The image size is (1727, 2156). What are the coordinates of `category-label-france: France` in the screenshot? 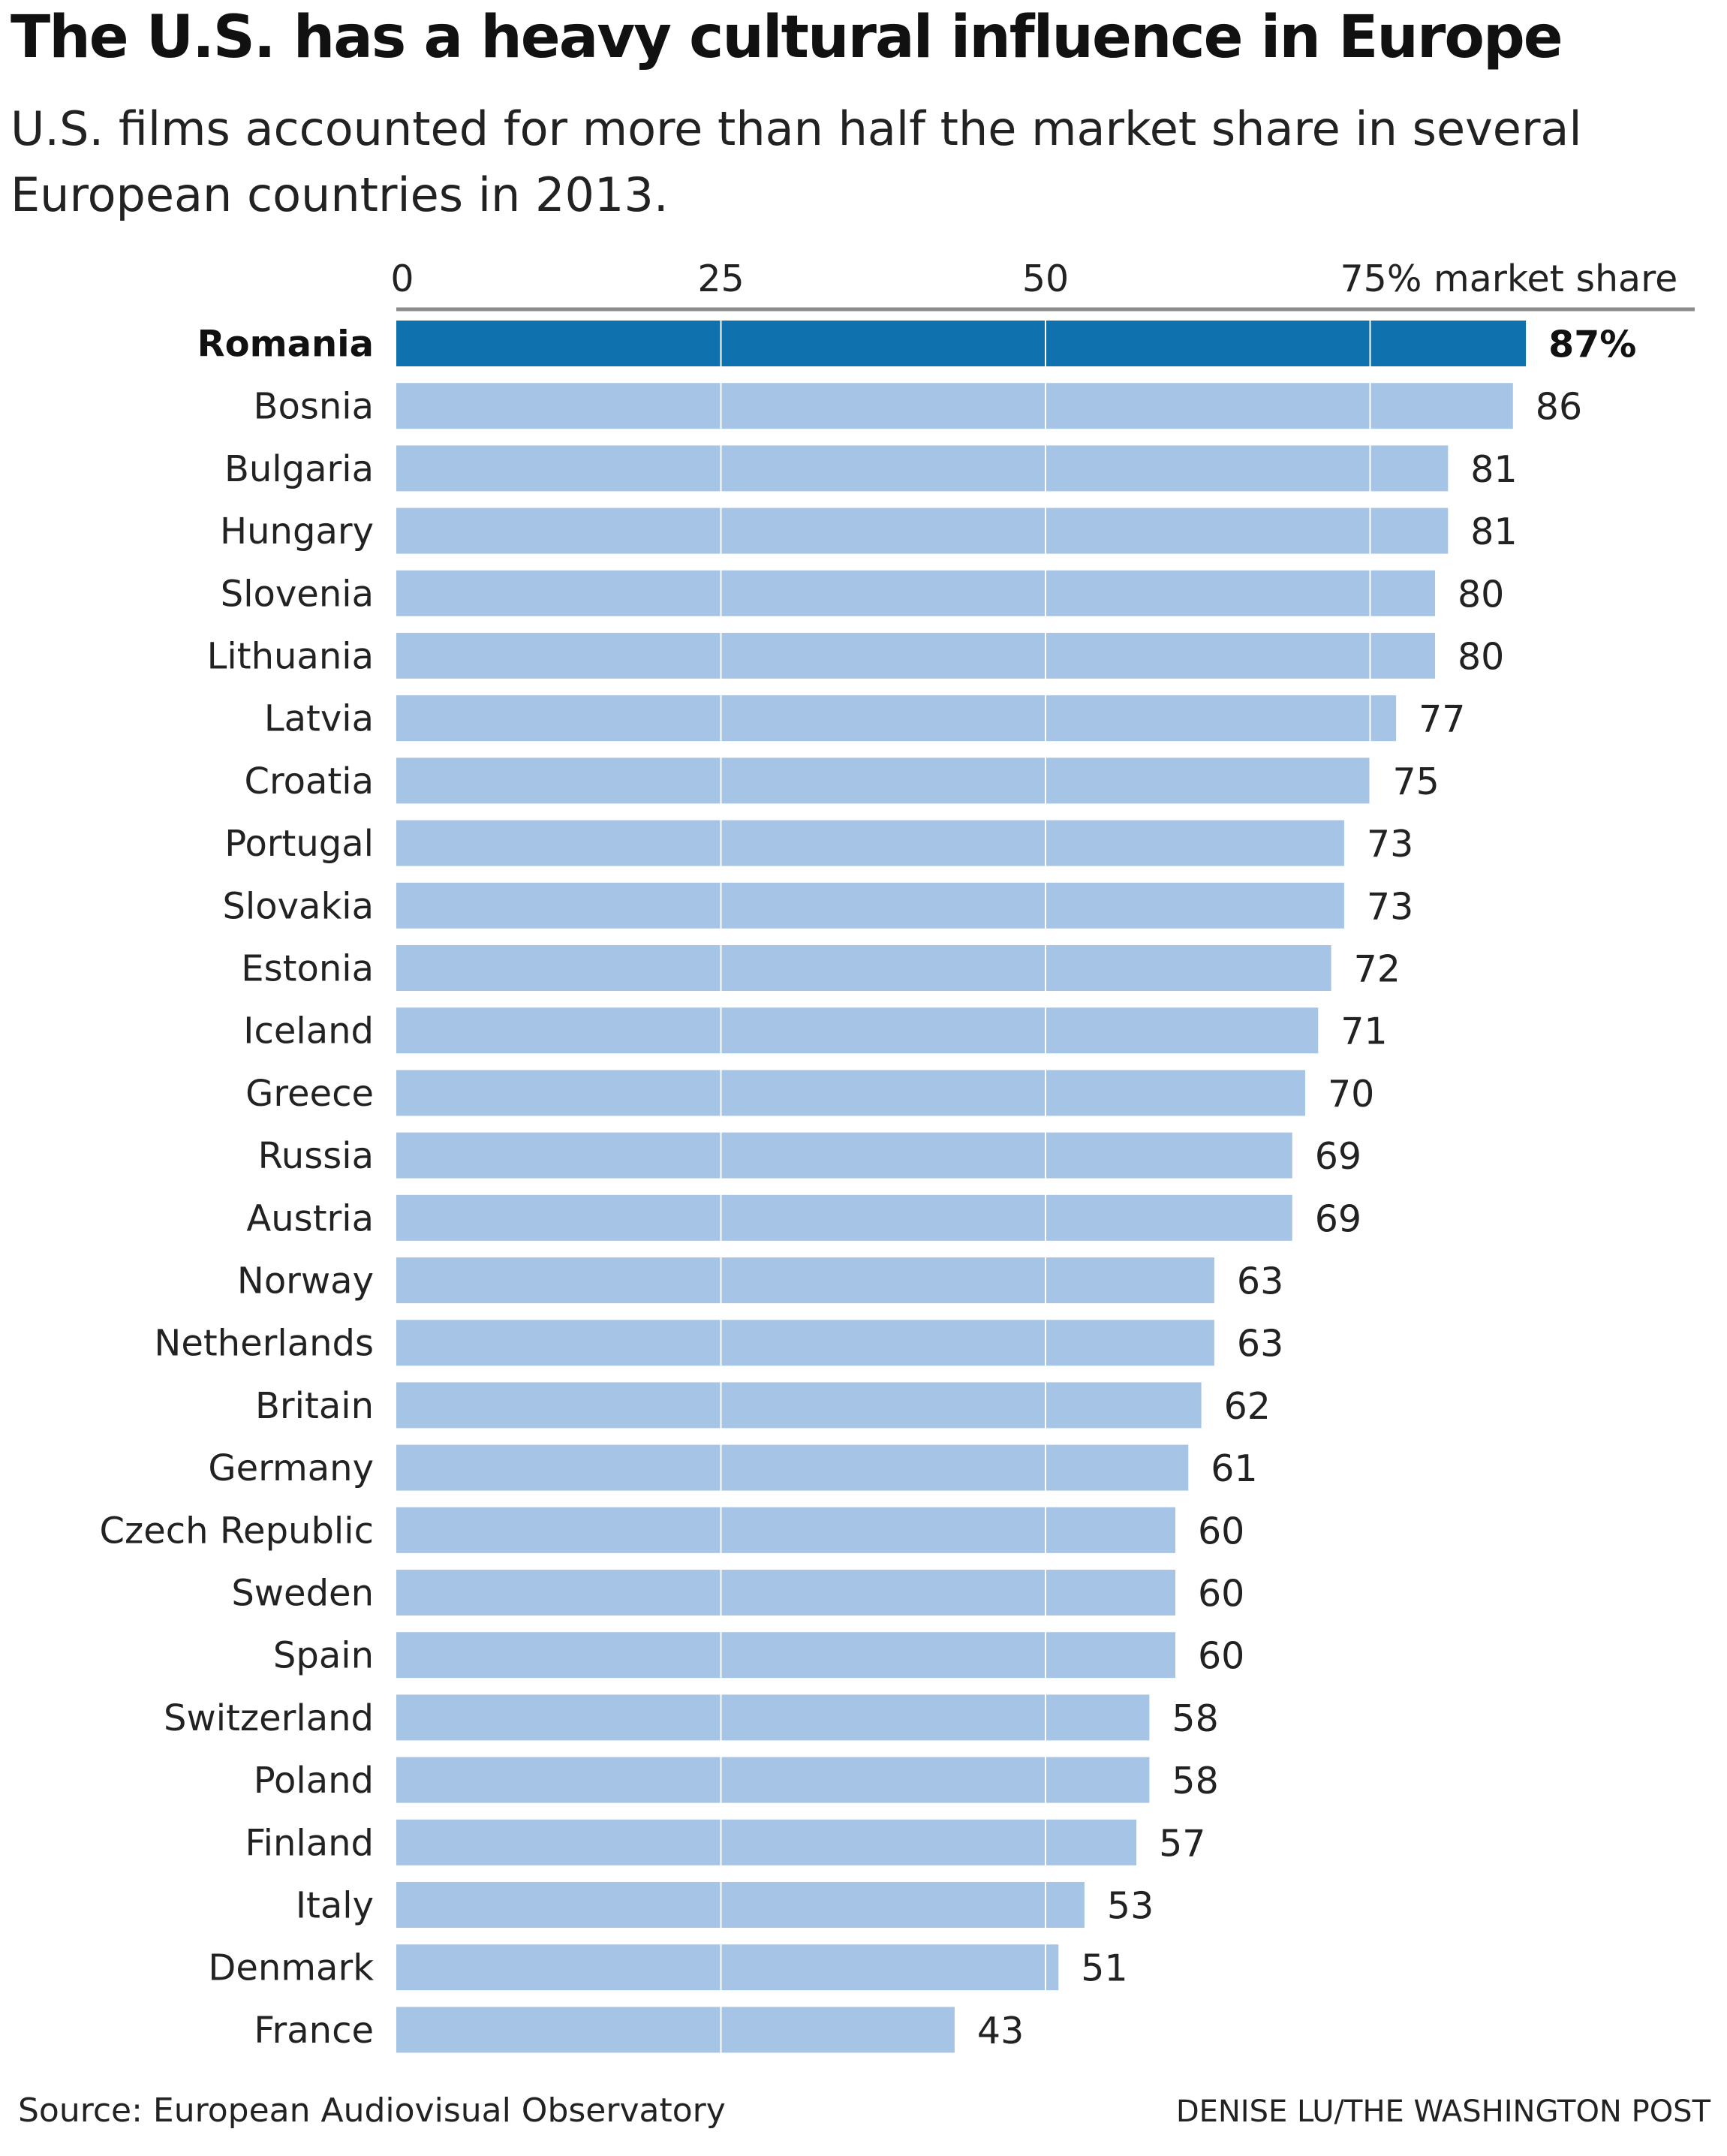 It's located at (314, 2031).